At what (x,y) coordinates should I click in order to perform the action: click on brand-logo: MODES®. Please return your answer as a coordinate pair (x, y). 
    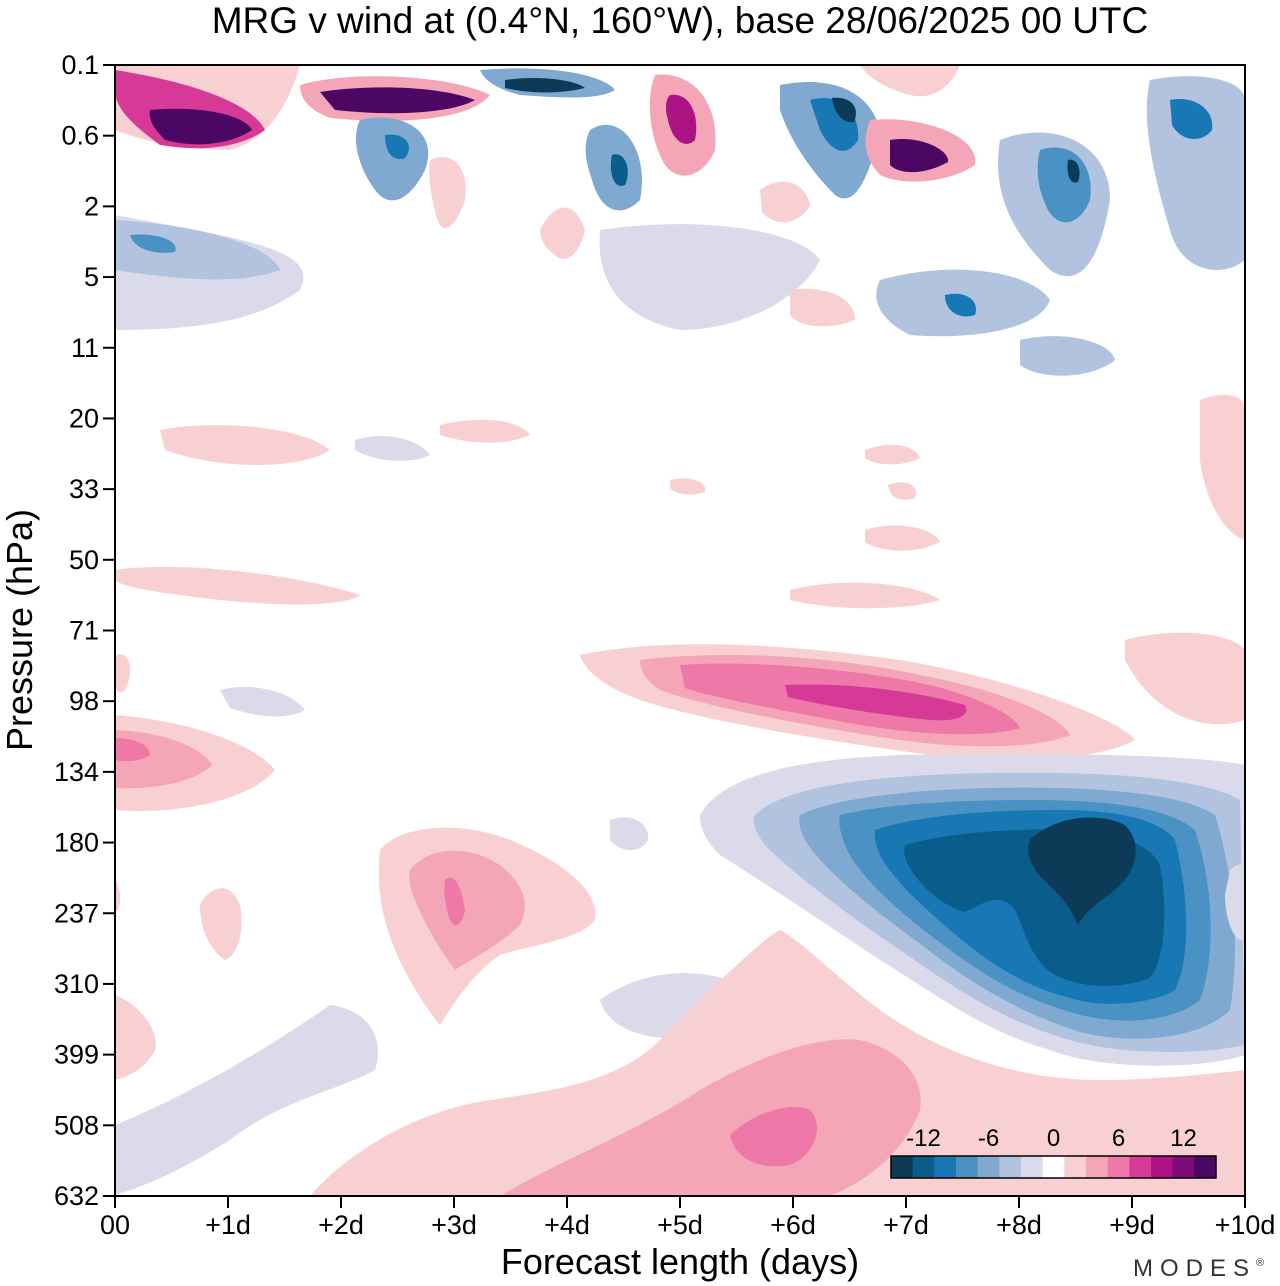
    Looking at the image, I should click on (1202, 1268).